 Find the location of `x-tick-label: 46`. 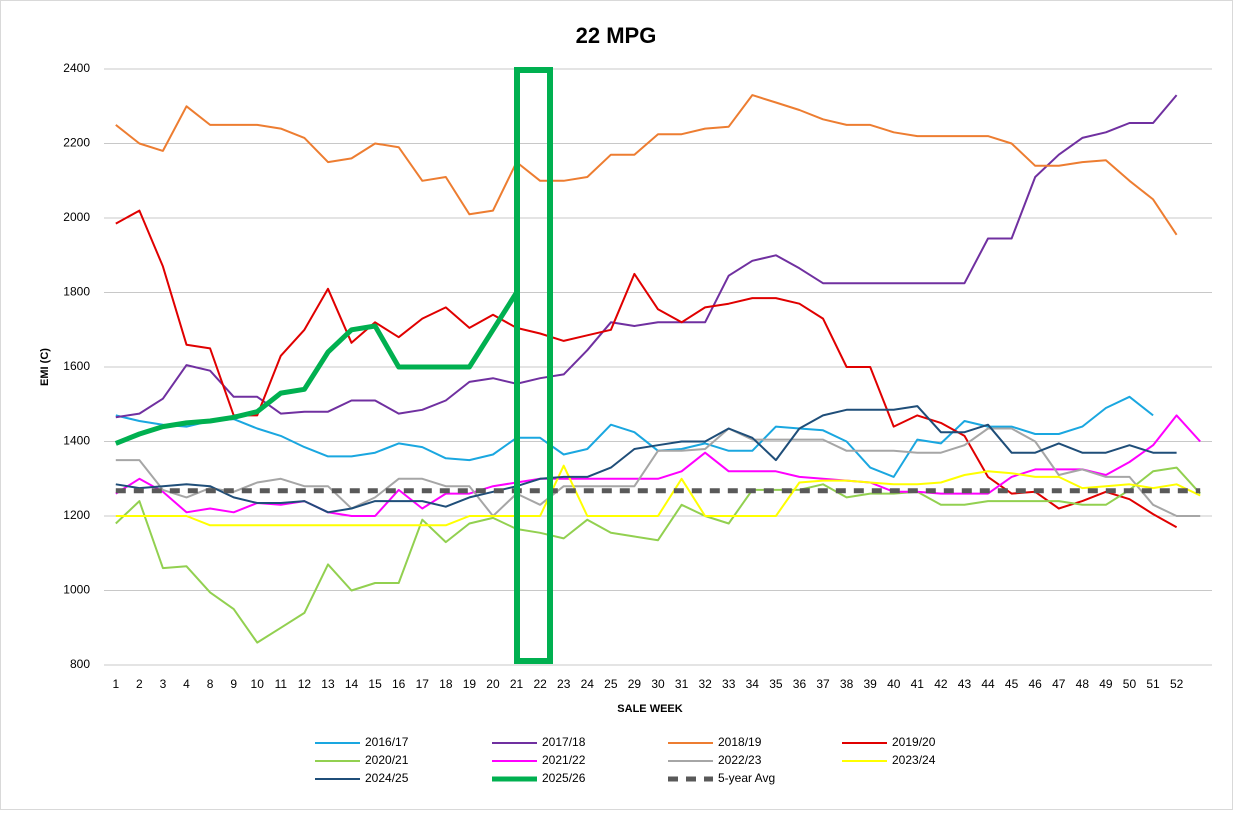

x-tick-label: 46 is located at coordinates (1036, 684).